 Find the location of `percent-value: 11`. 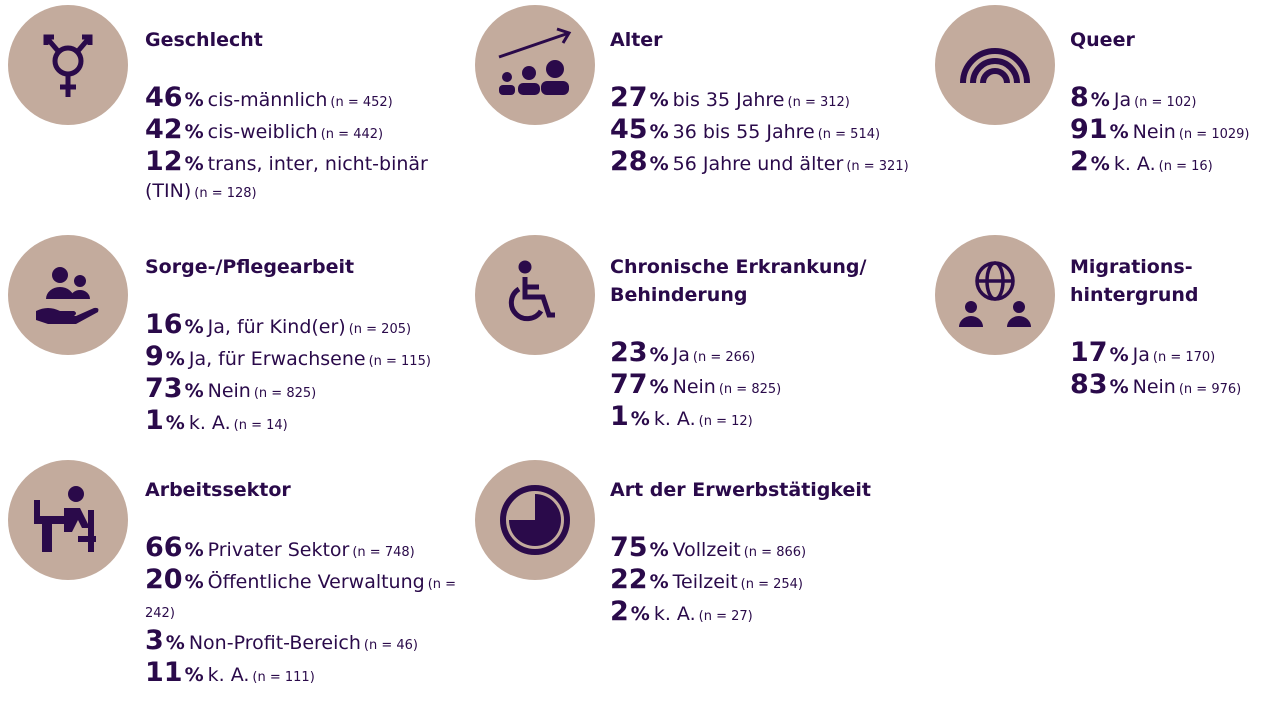

percent-value: 11 is located at coordinates (164, 672).